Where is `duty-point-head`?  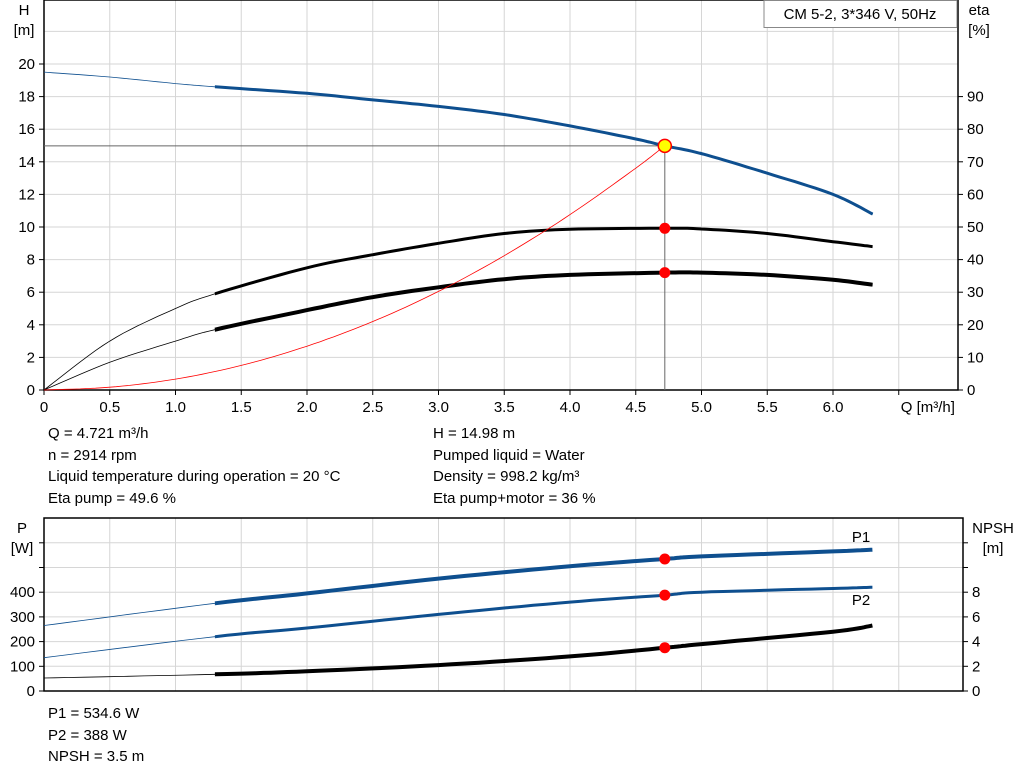
duty-point-head is located at coordinates (665, 146).